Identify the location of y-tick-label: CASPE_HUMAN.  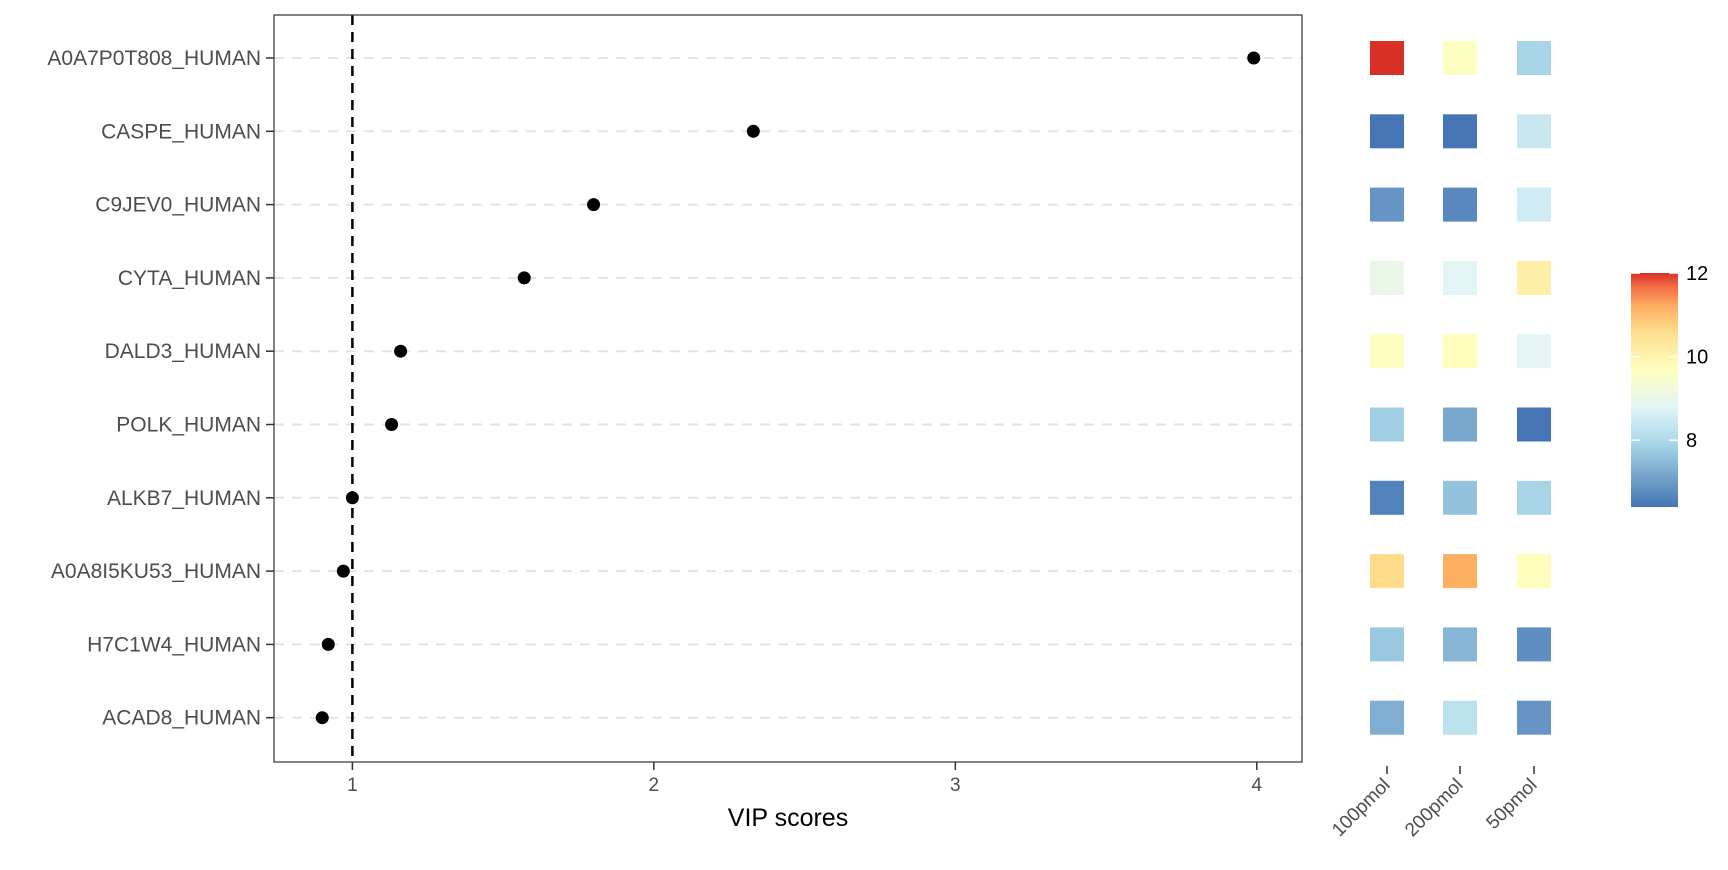
(181, 131).